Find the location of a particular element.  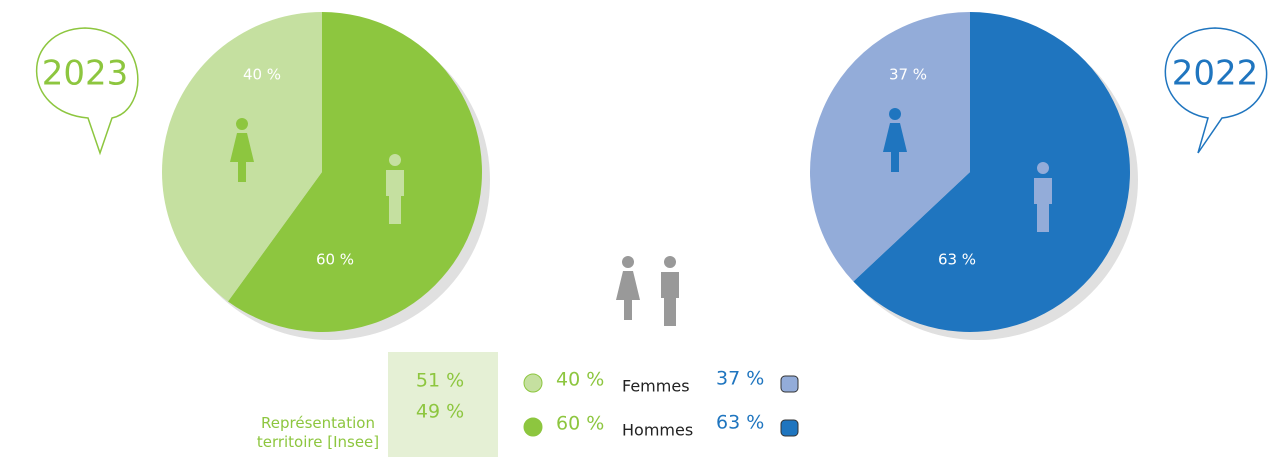

reference-label: Représentation territoire [Insee] is located at coordinates (318, 432).